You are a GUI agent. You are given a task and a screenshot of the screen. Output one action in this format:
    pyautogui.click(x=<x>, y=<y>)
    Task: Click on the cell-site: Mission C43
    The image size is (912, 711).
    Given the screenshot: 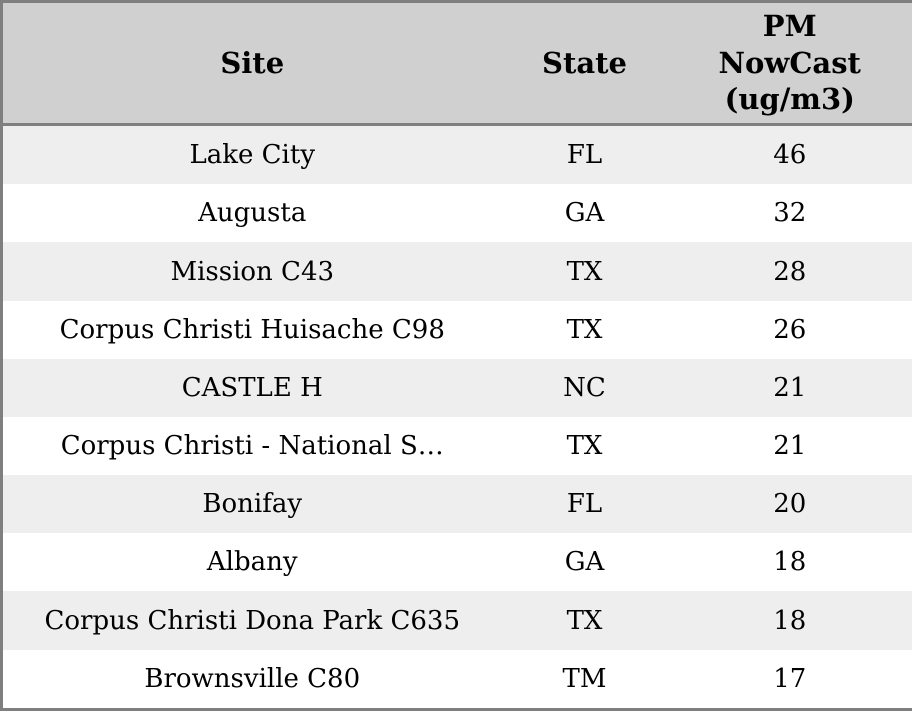 What is the action you would take?
    pyautogui.click(x=252, y=271)
    